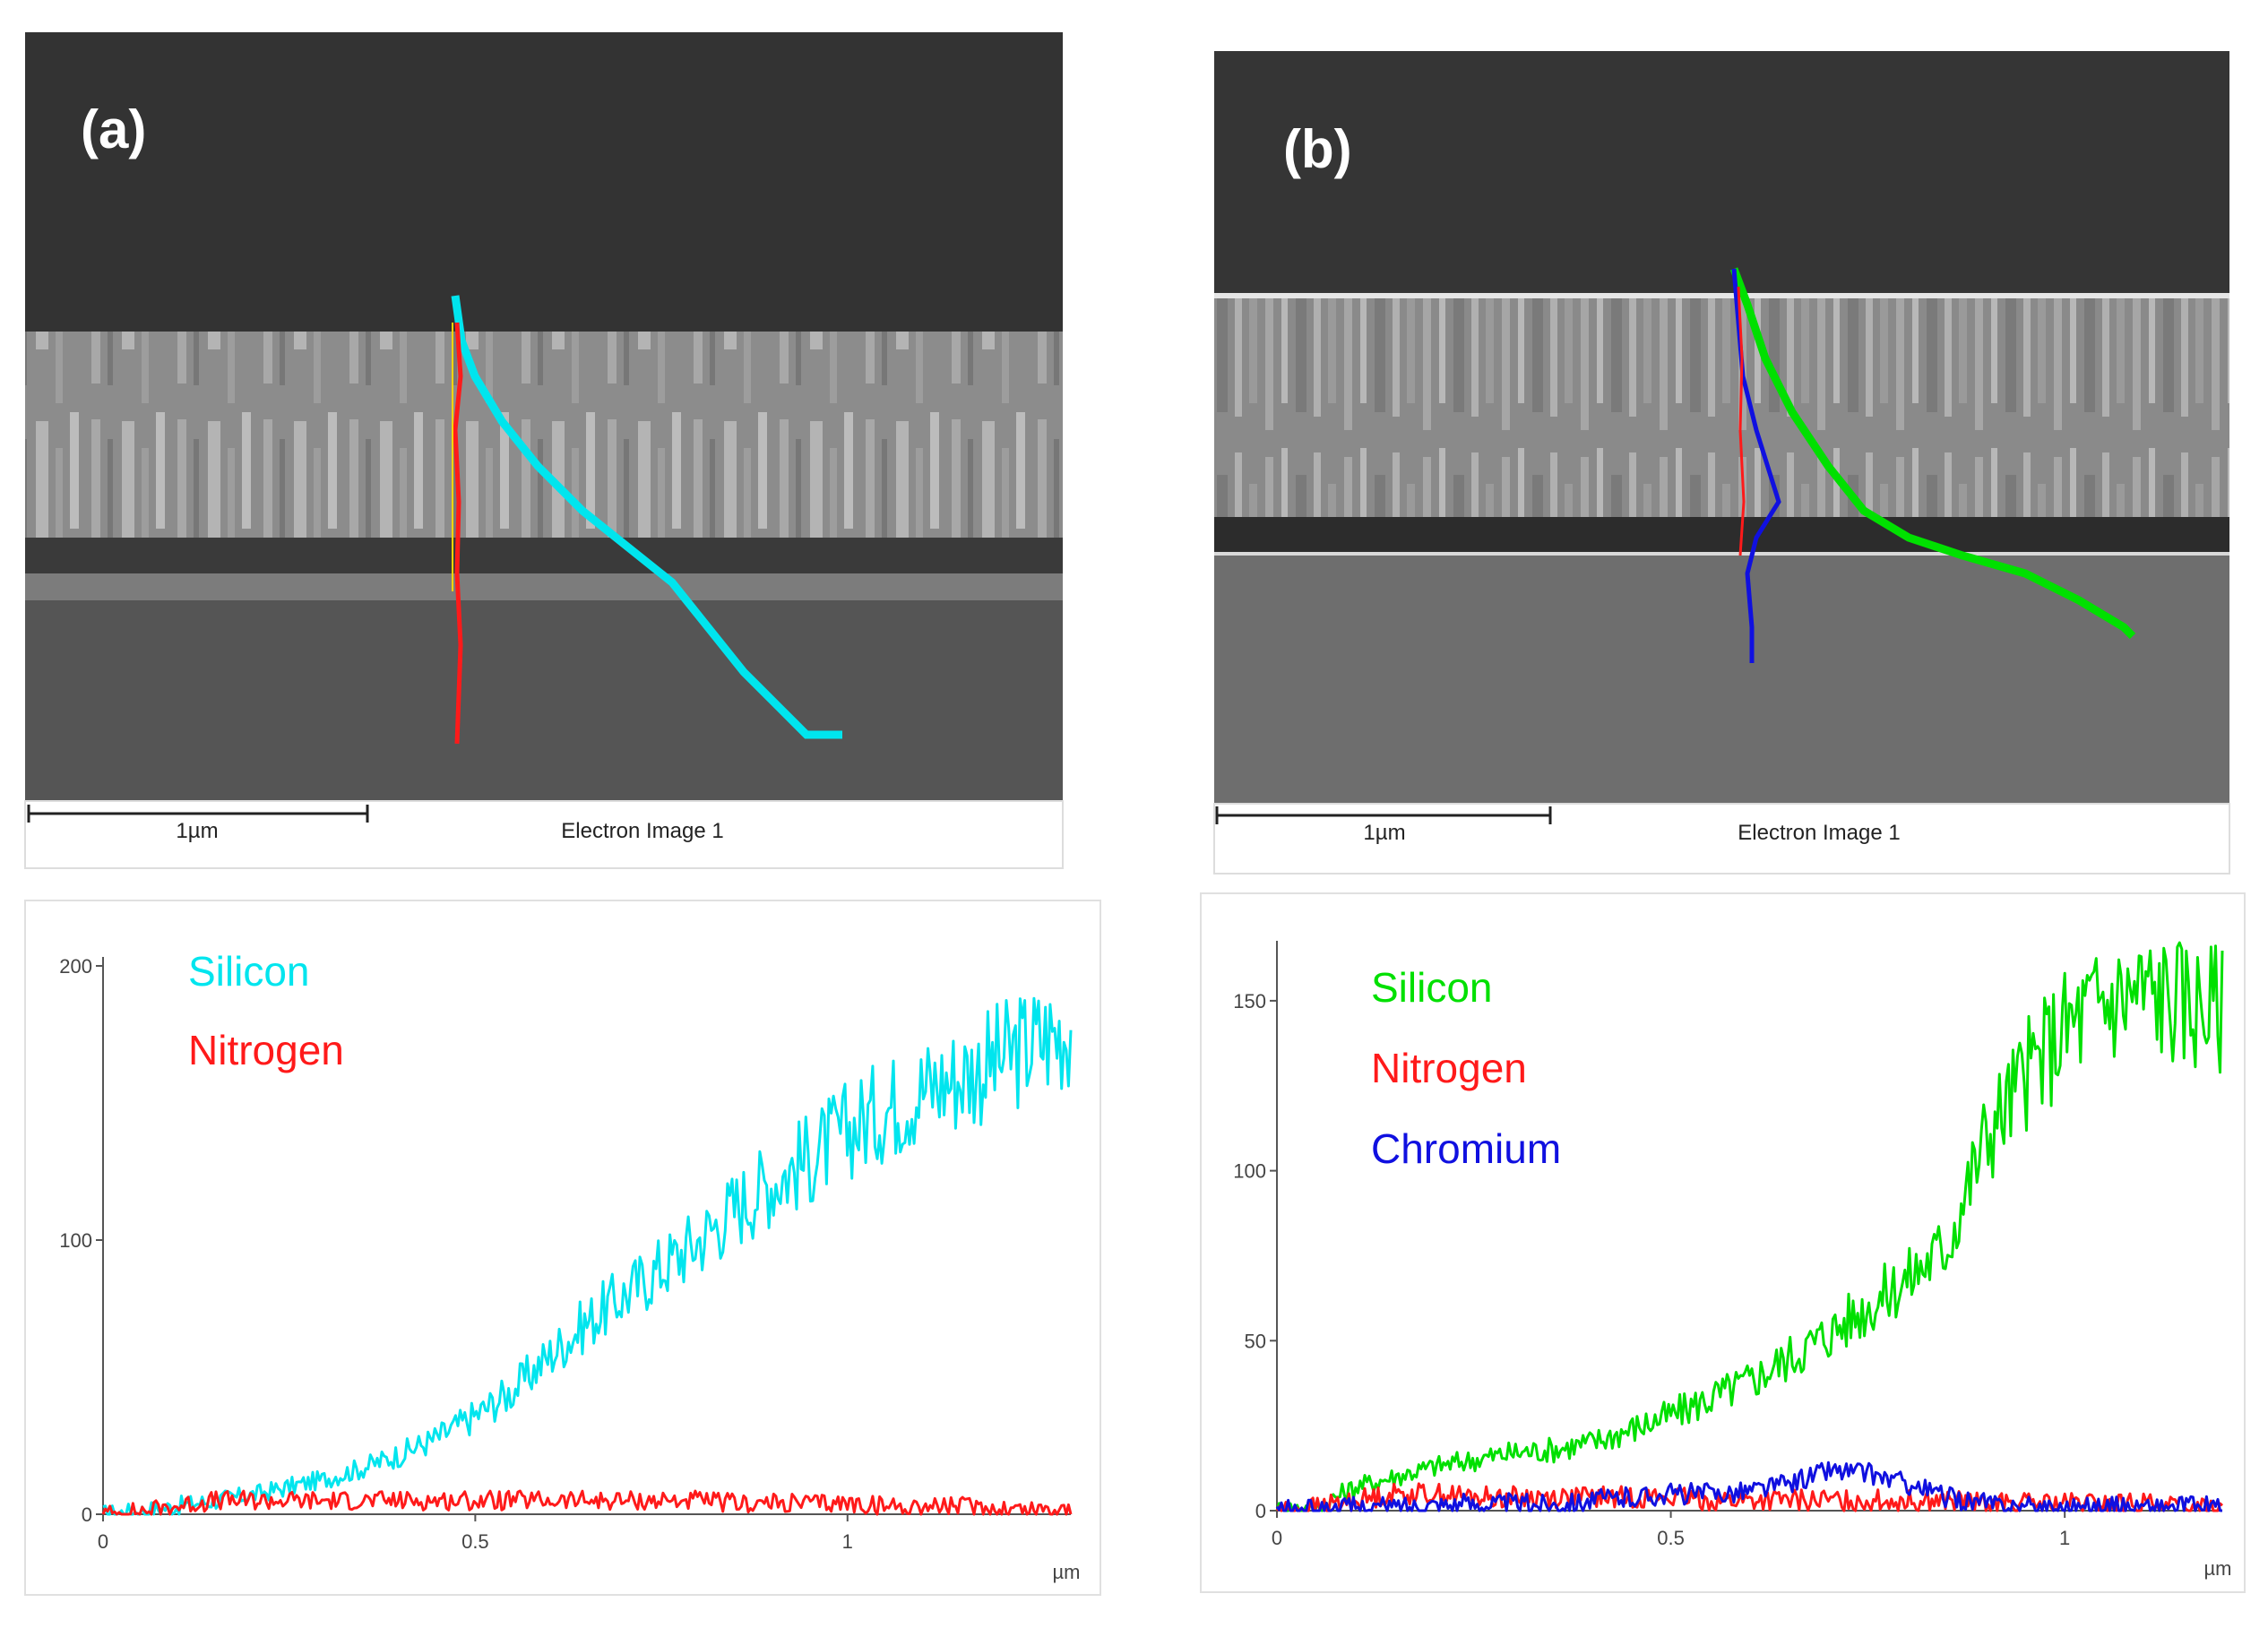 This screenshot has width=2268, height=1637. Describe the element at coordinates (197, 831) in the screenshot. I see `scale-bar-label-a: 1µm` at that location.